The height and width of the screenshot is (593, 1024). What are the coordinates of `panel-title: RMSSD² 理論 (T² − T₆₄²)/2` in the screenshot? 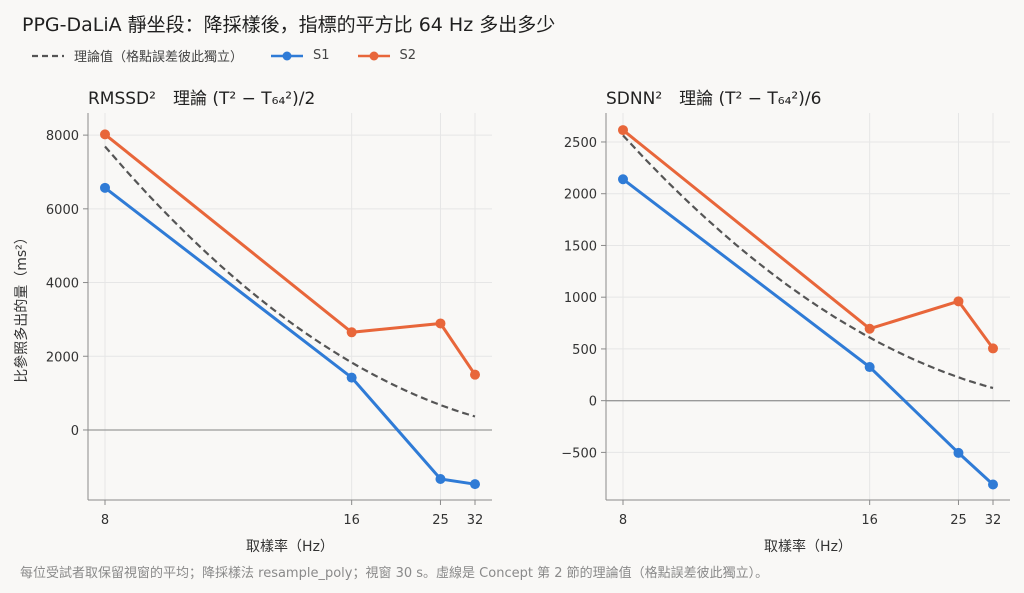 It's located at (201, 99).